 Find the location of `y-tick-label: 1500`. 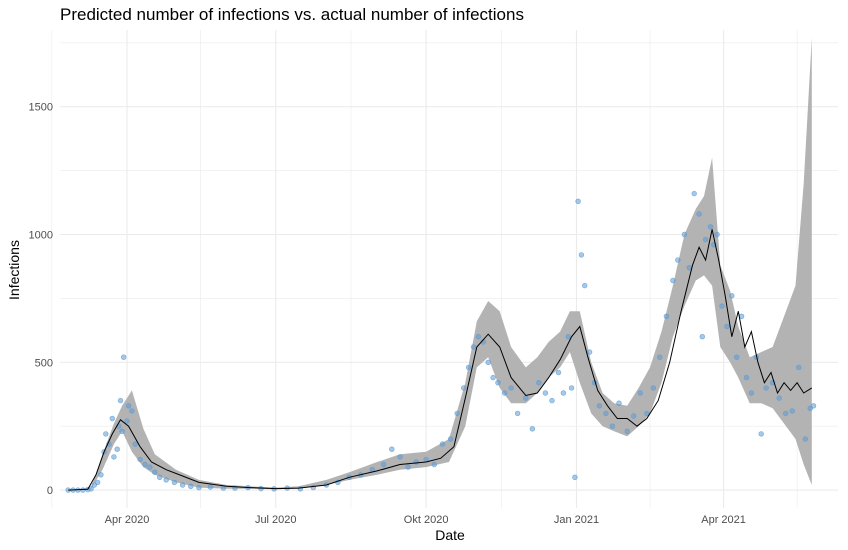

y-tick-label: 1500 is located at coordinates (41, 108).